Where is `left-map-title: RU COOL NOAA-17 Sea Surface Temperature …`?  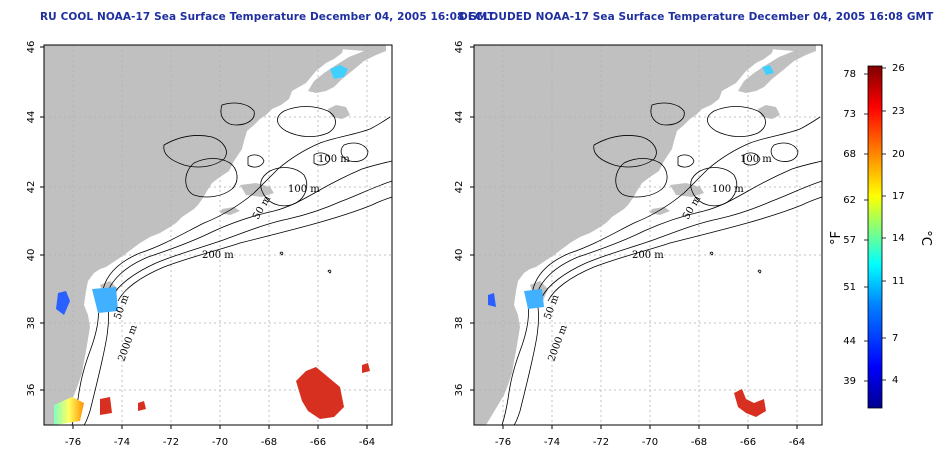 left-map-title: RU COOL NOAA-17 Sea Surface Temperature … is located at coordinates (267, 17).